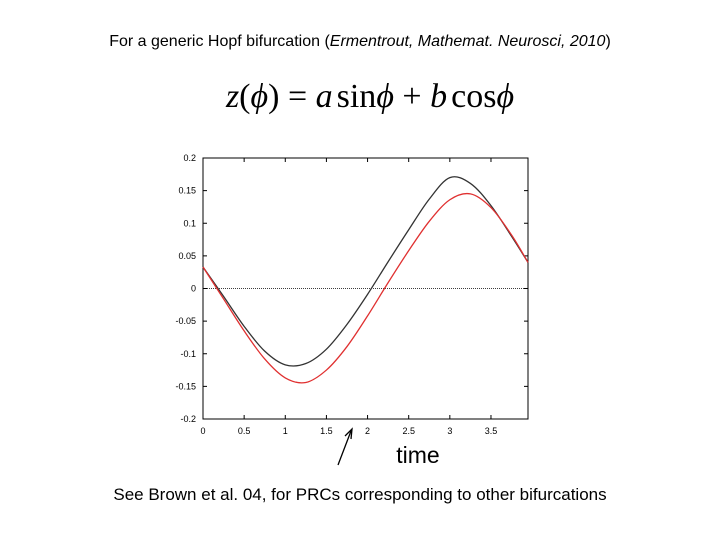 This screenshot has height=540, width=720. Describe the element at coordinates (189, 223) in the screenshot. I see `y-tick-label-2: 0.1` at that location.